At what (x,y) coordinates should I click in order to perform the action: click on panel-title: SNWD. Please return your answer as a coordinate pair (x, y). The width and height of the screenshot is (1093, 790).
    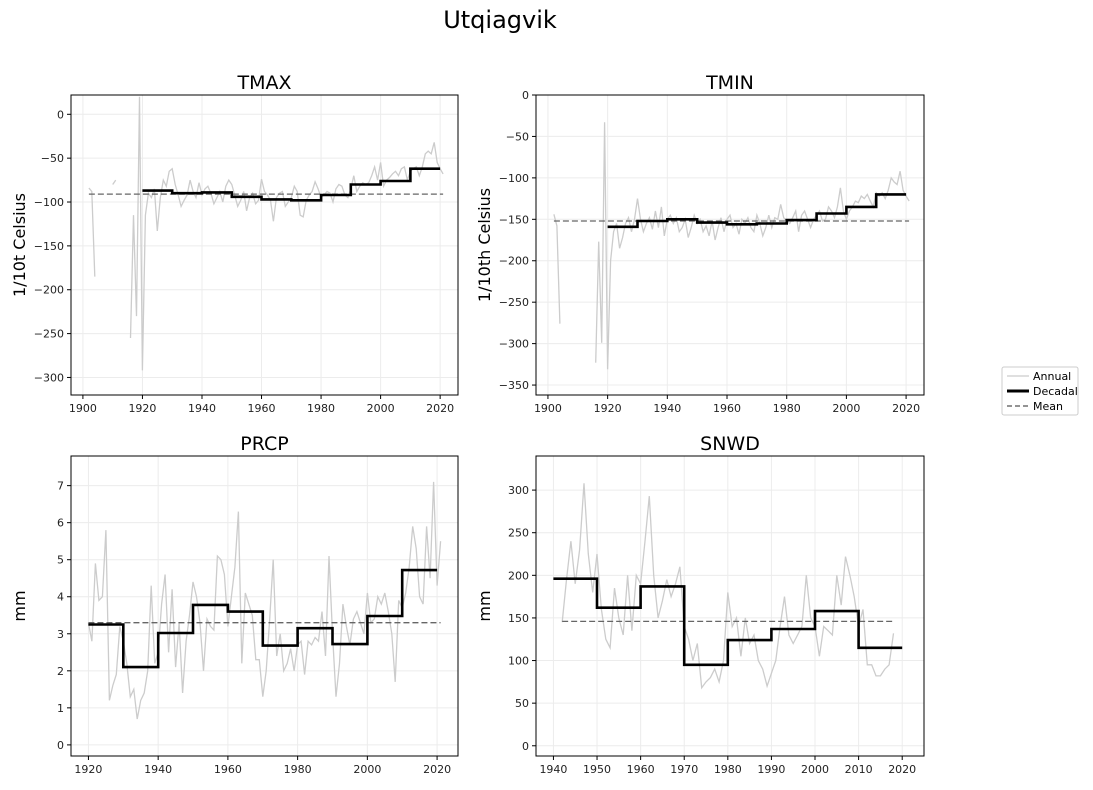
    Looking at the image, I should click on (730, 444).